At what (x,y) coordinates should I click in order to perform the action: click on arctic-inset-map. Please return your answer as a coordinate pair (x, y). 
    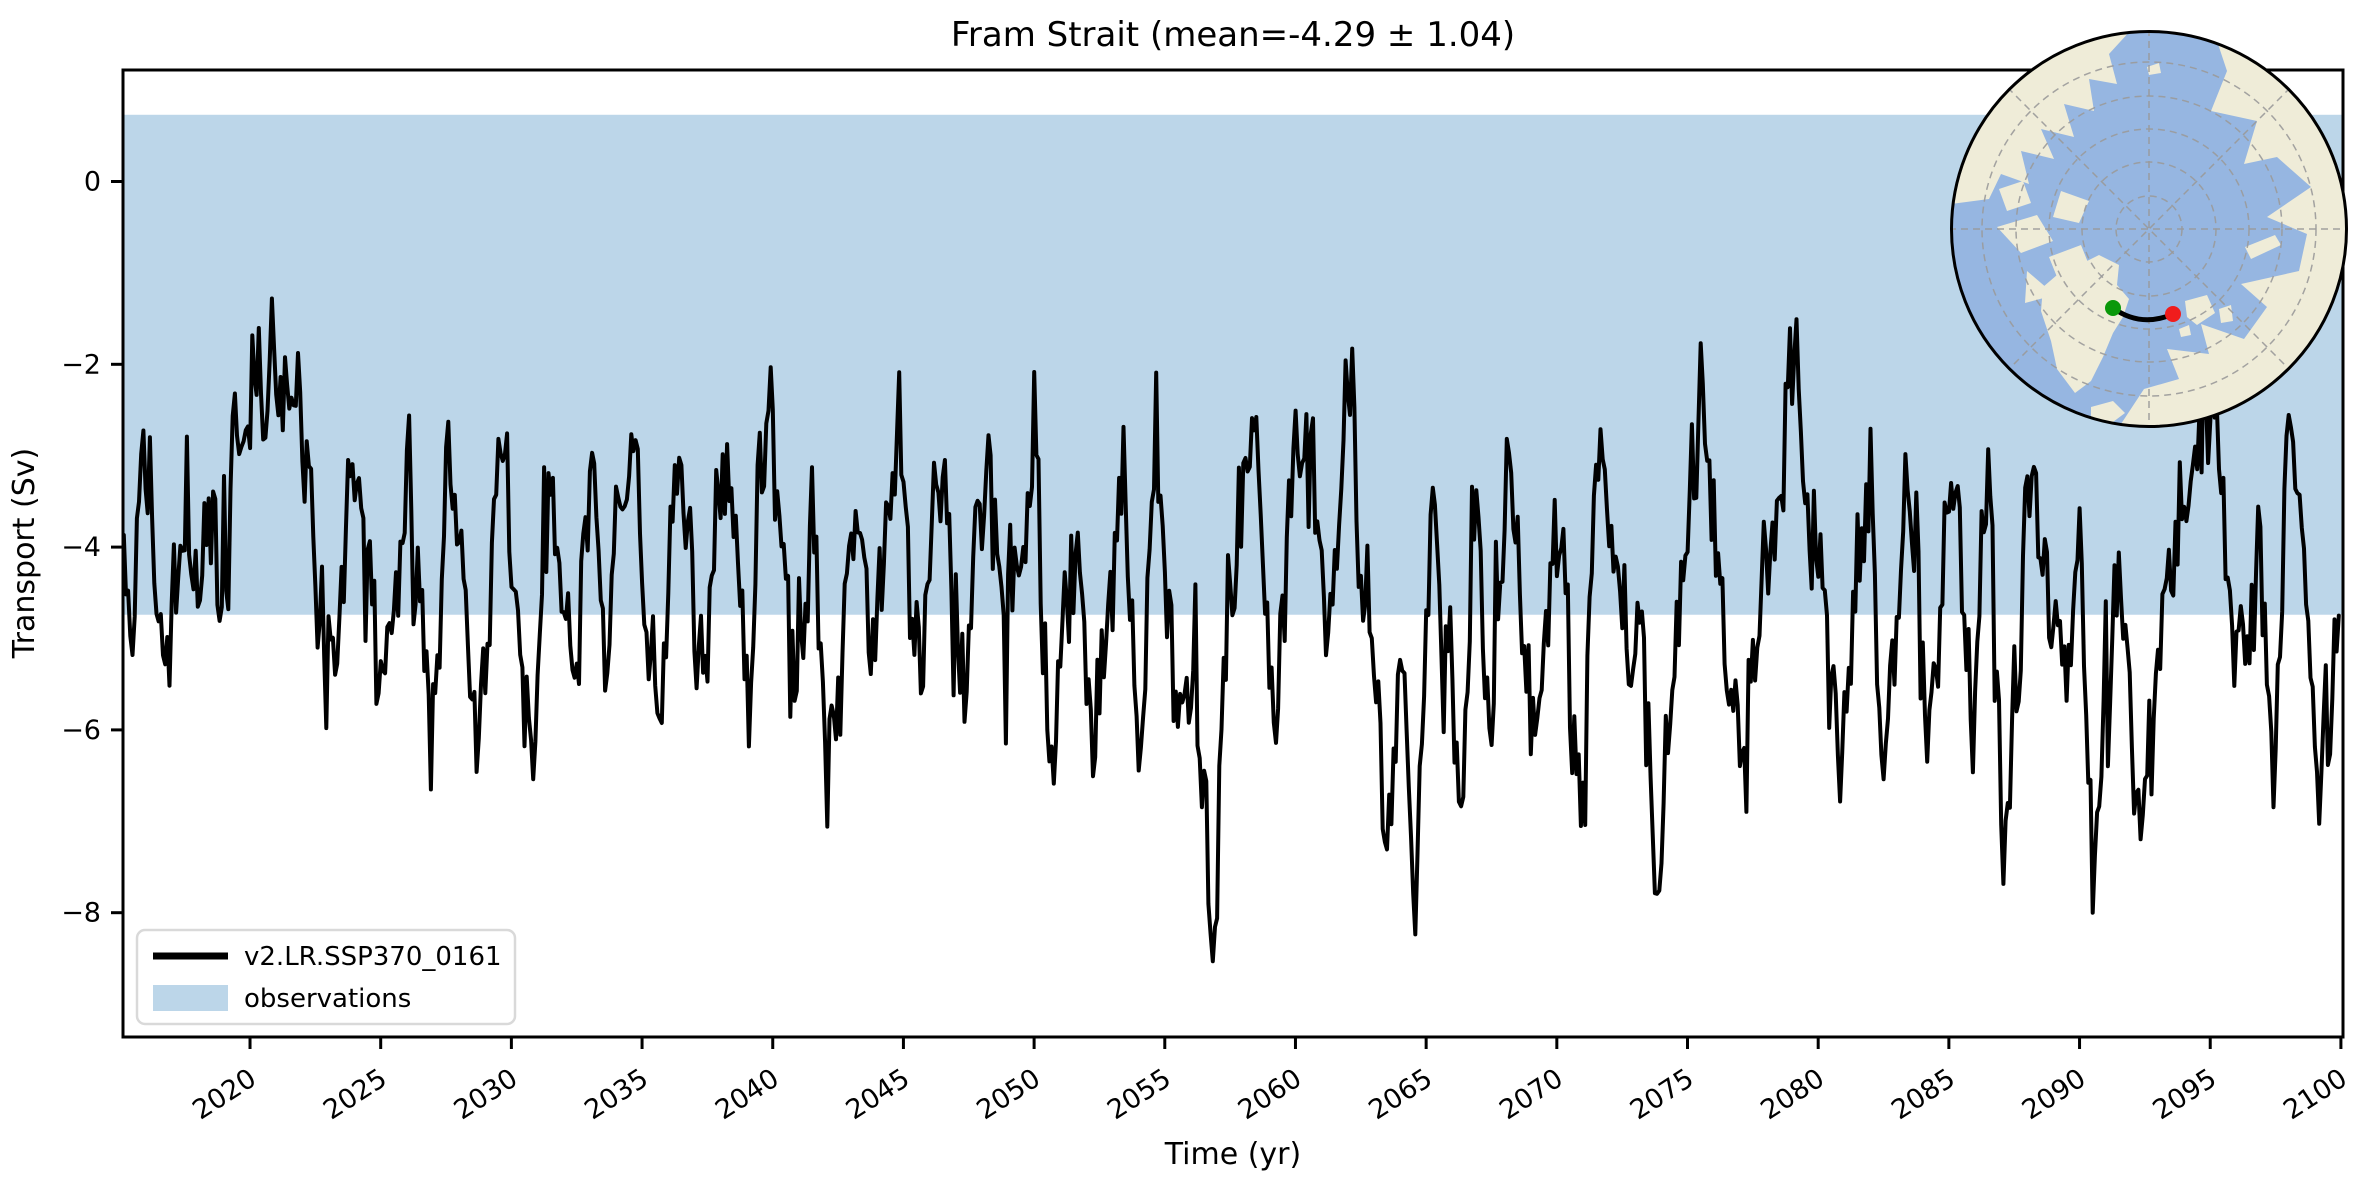
    Looking at the image, I should click on (2149, 229).